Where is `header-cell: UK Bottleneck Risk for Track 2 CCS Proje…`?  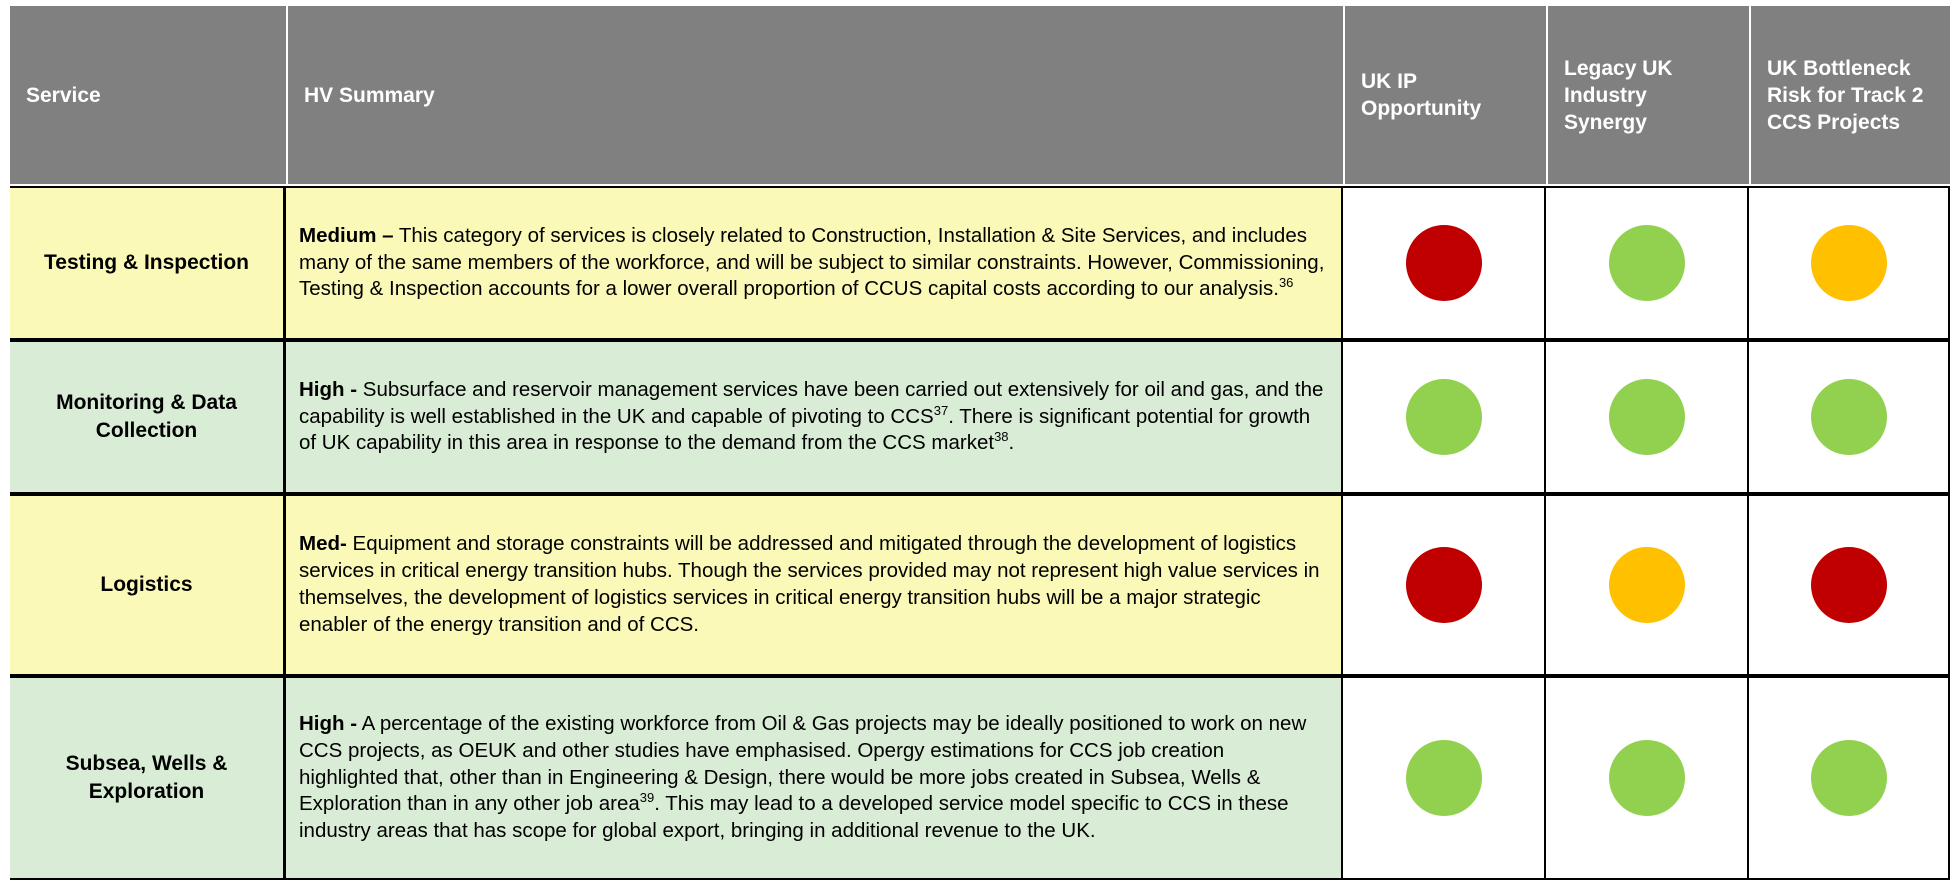
header-cell: UK Bottleneck Risk for Track 2 CCS Proje… is located at coordinates (1850, 95).